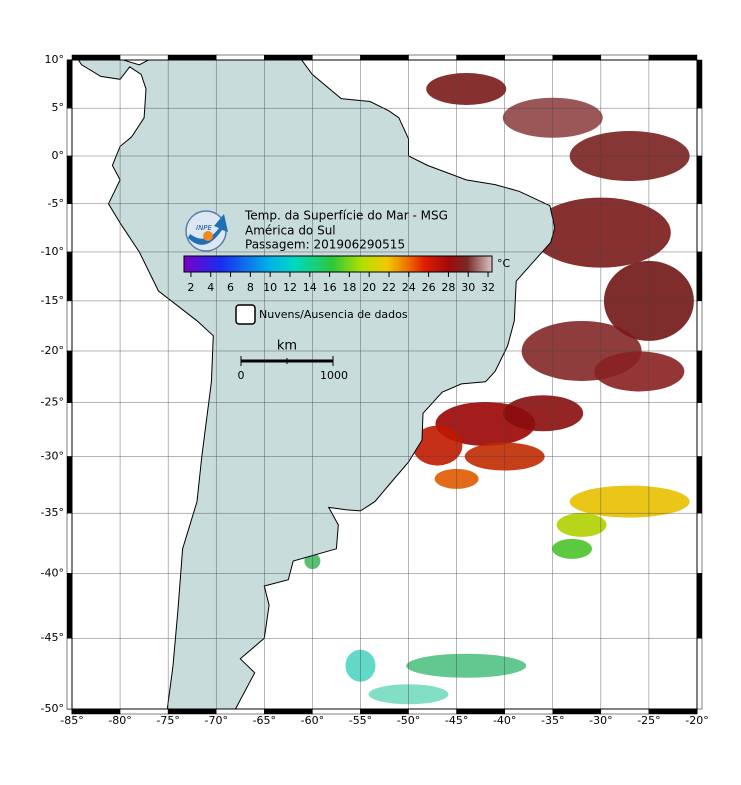  What do you see at coordinates (215, 720) in the screenshot?
I see `lon-tick-label: -70°` at bounding box center [215, 720].